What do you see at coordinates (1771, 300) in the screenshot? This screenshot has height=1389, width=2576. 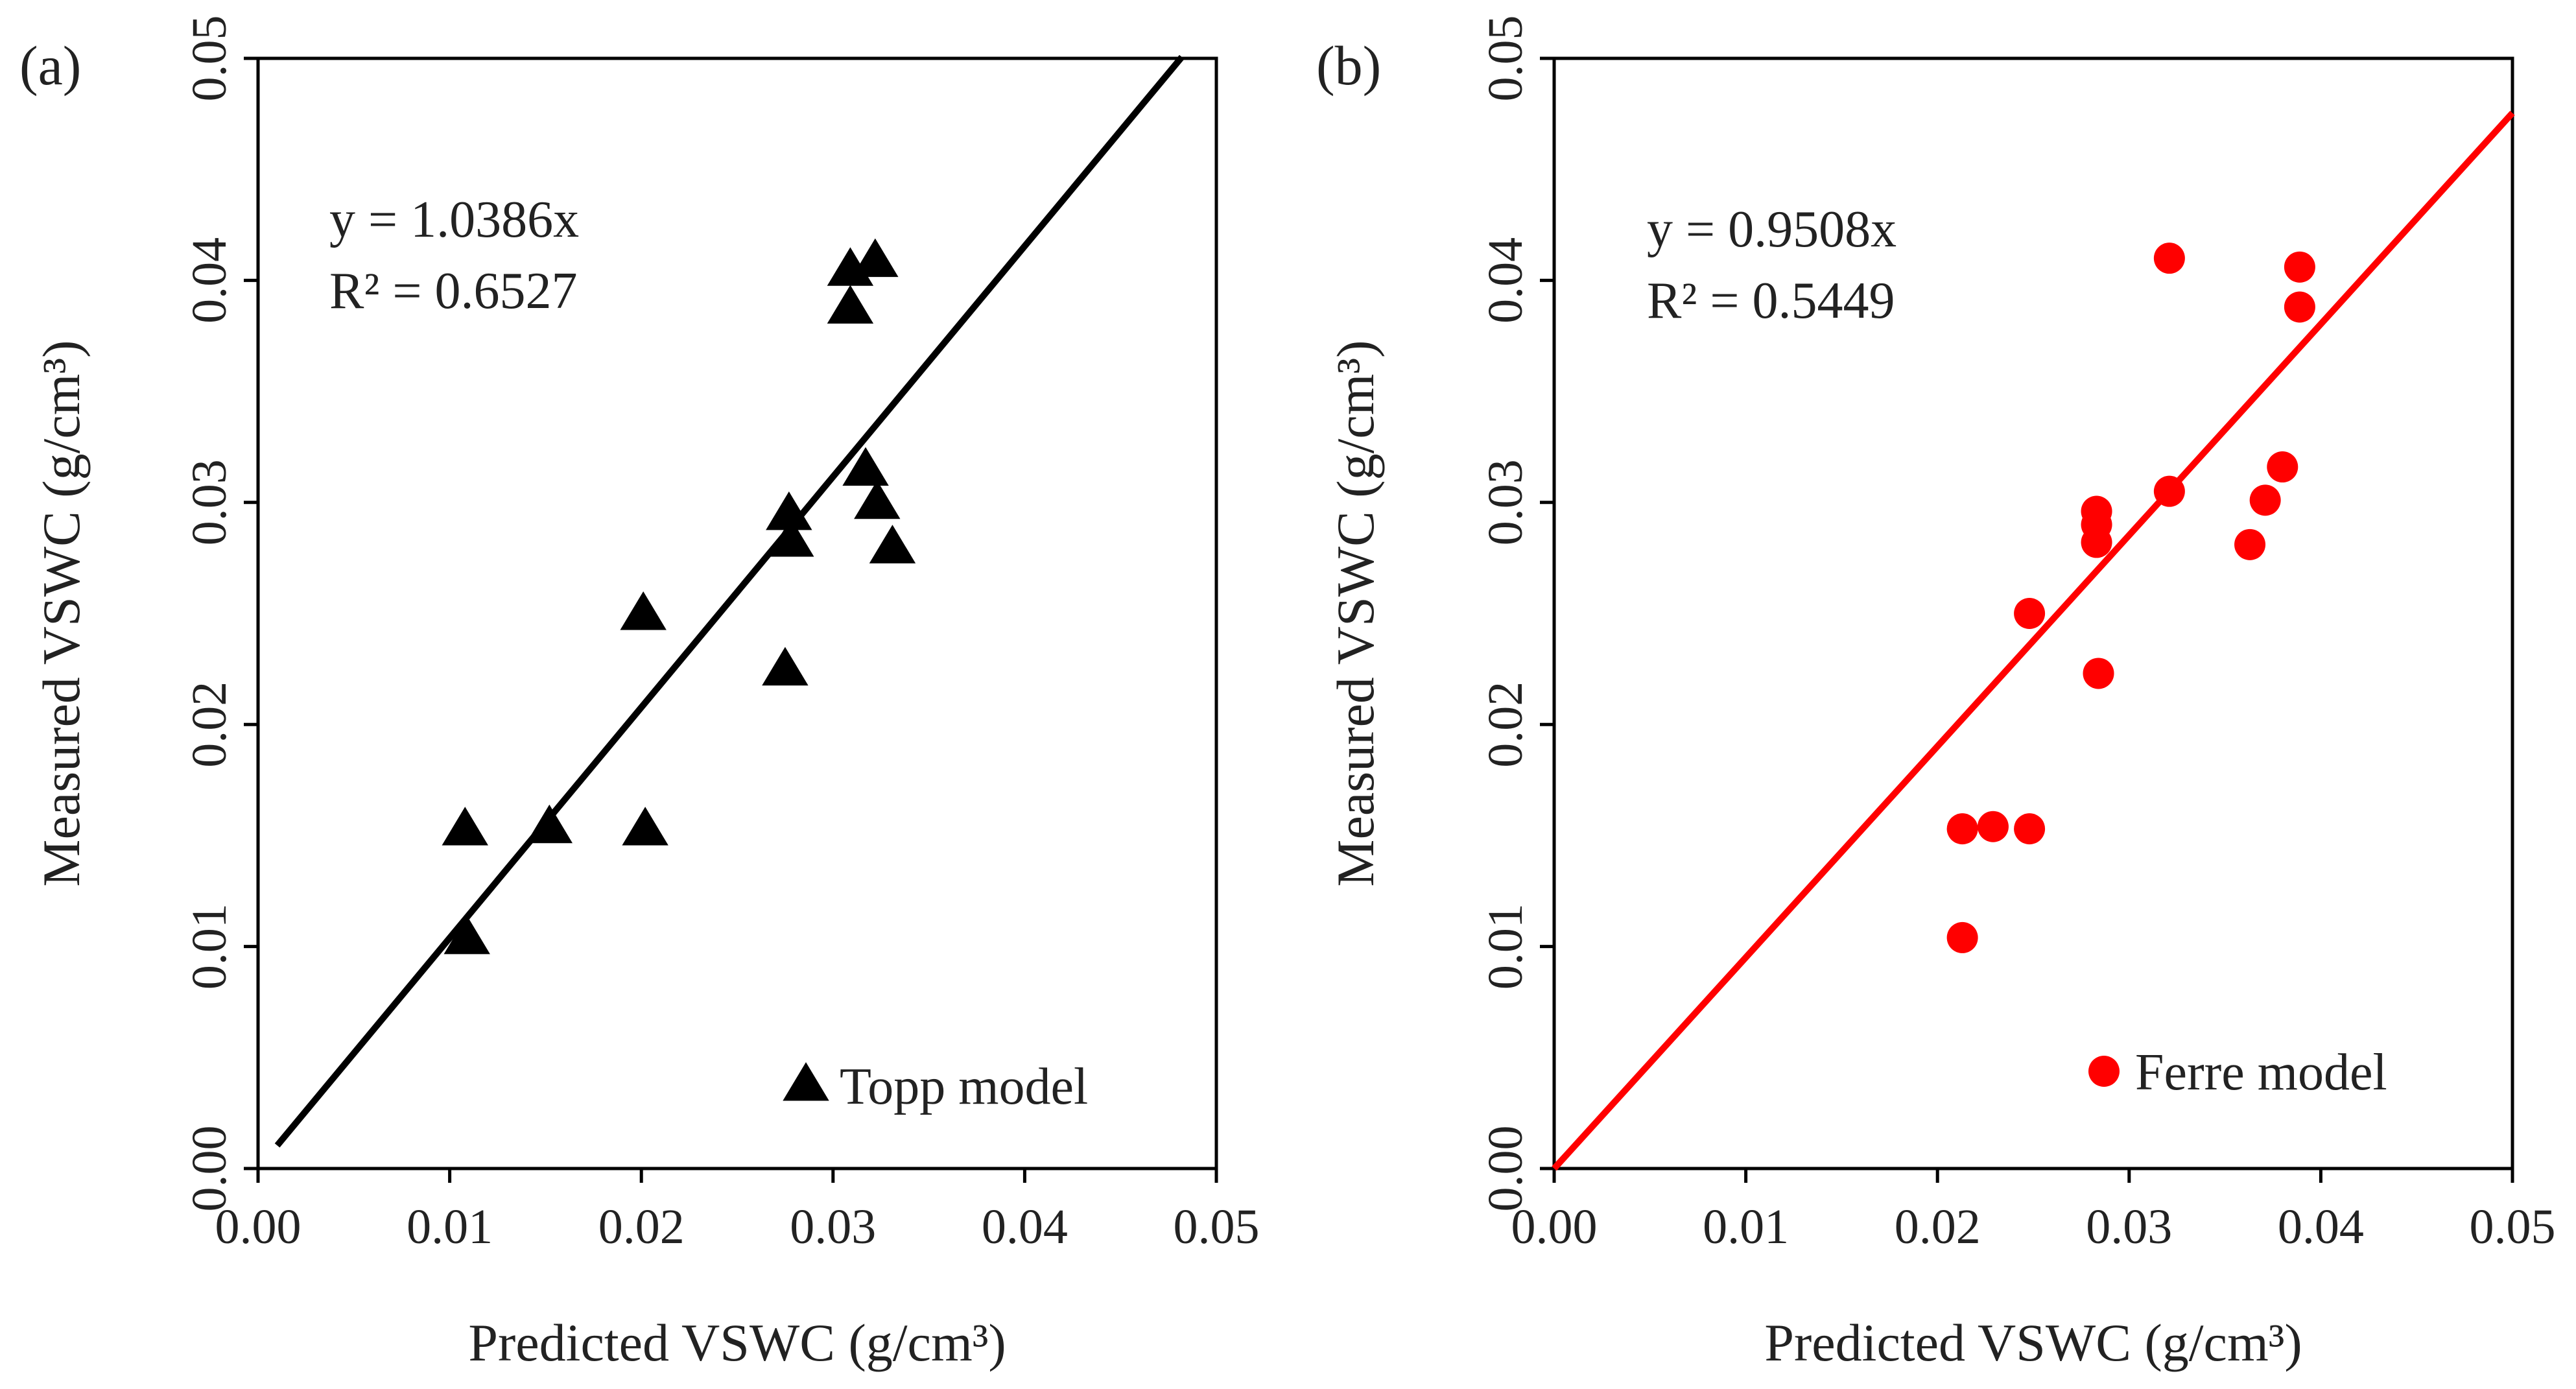 I see `r-squared-label: R² = 0.5449` at bounding box center [1771, 300].